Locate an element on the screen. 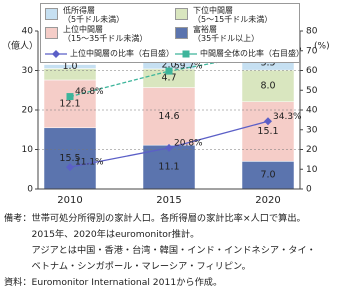 The image size is (338, 298). data-label: 12.1 is located at coordinates (69, 103).